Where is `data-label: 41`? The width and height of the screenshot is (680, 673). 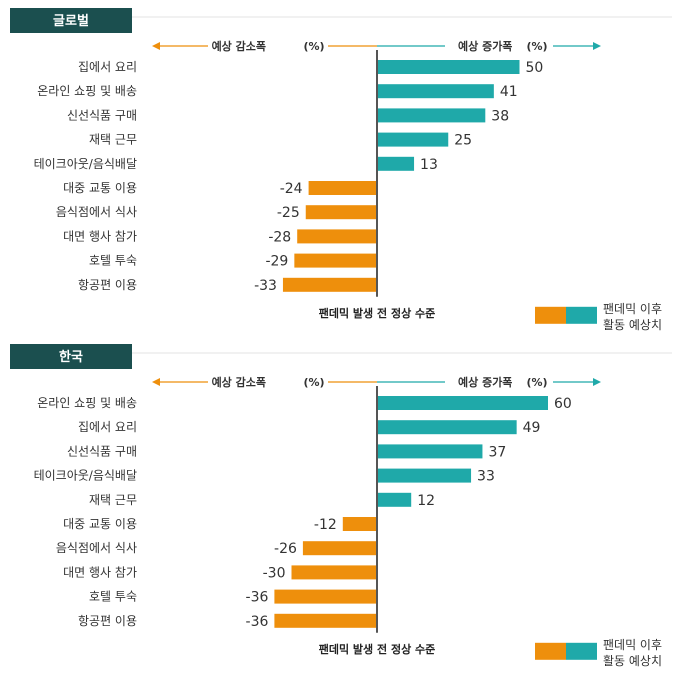 data-label: 41 is located at coordinates (509, 92).